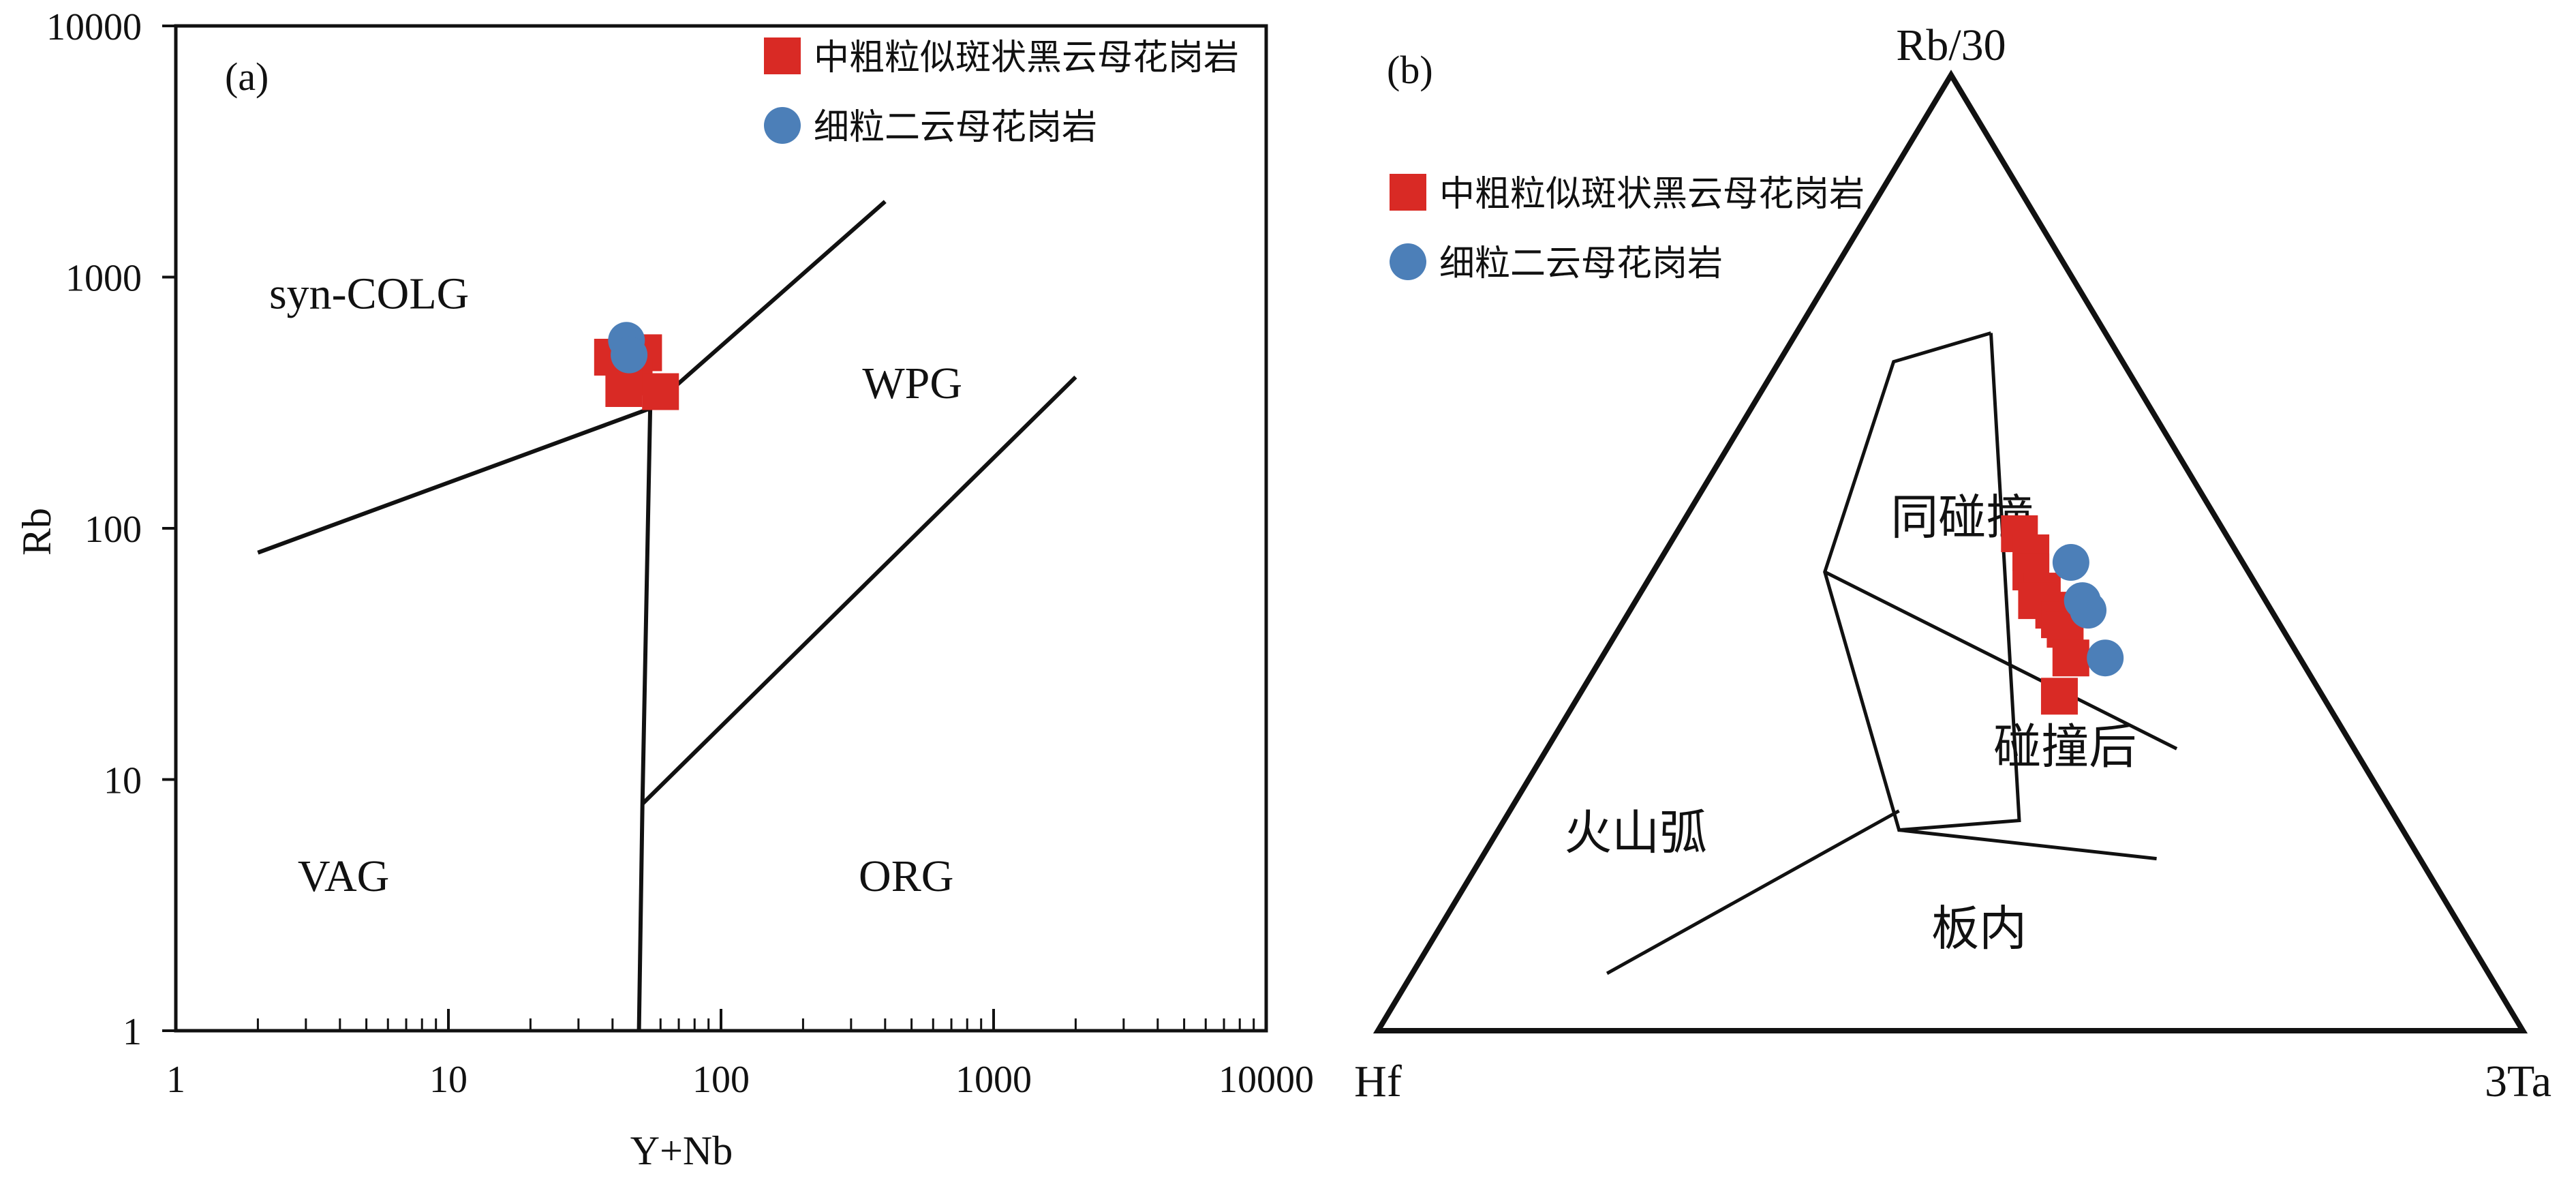 The image size is (2576, 1180). Describe the element at coordinates (36, 532) in the screenshot. I see `y-axis-label: Rb` at that location.